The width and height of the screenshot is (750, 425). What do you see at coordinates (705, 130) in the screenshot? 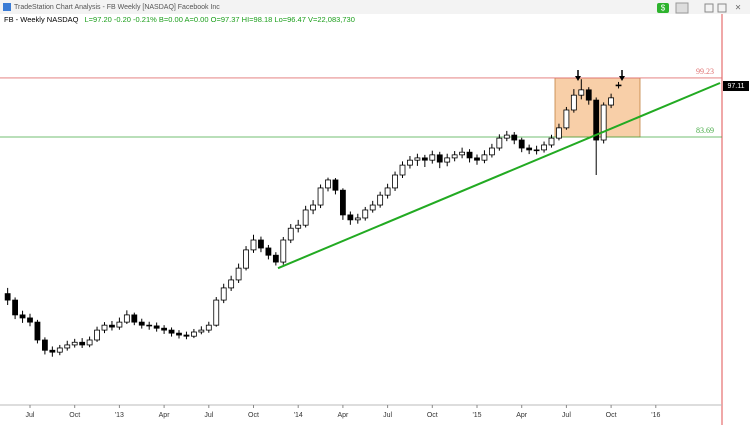
I see `level-label: 83.69` at bounding box center [705, 130].